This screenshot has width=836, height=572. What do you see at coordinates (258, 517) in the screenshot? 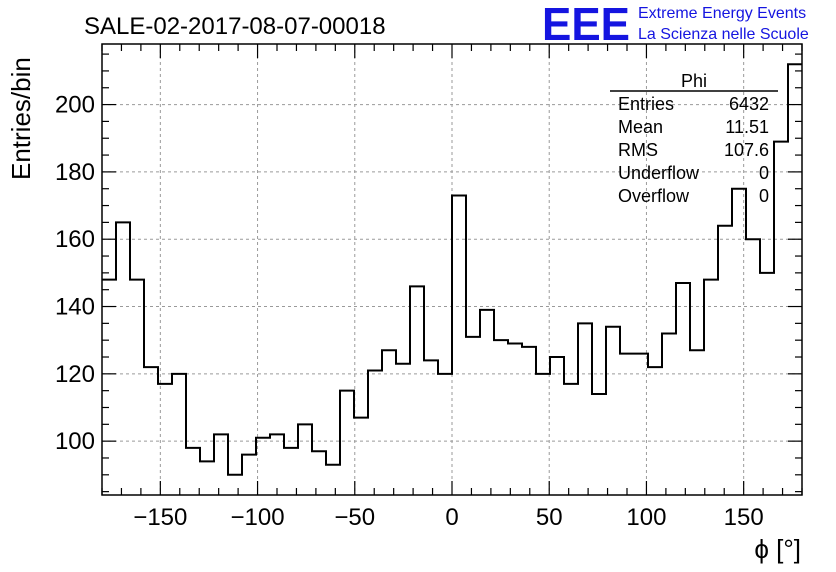
I see `x-tick-label: −100` at bounding box center [258, 517].